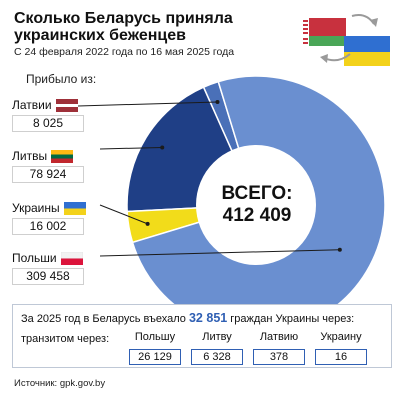  Describe the element at coordinates (71, 258) in the screenshot. I see `poland-flag-icon` at that location.